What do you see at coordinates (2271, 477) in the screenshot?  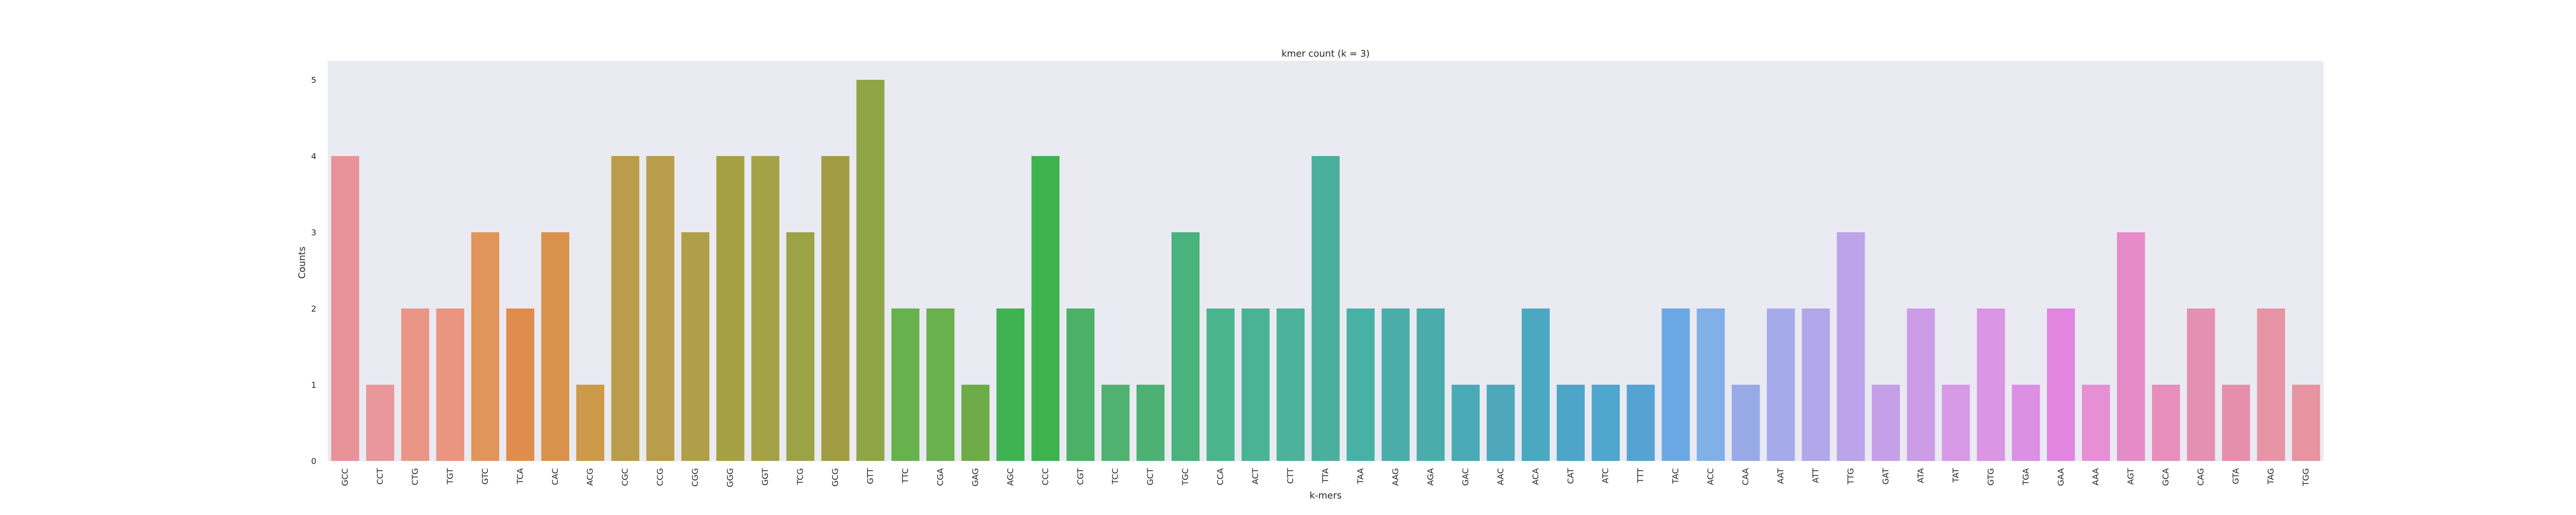 I see `x-tick-label: TAG` at bounding box center [2271, 477].